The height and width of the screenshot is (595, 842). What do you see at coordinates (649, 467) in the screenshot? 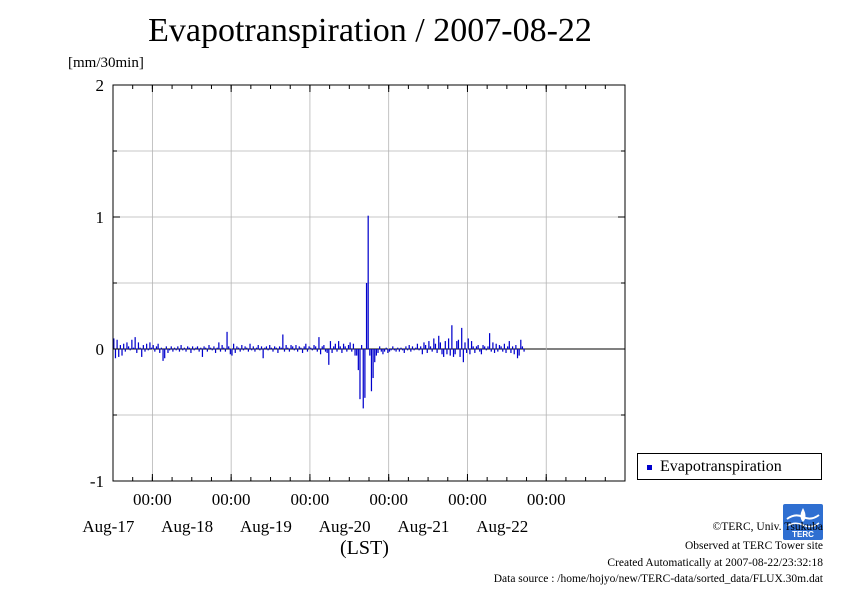
I see `legend-swatch` at bounding box center [649, 467].